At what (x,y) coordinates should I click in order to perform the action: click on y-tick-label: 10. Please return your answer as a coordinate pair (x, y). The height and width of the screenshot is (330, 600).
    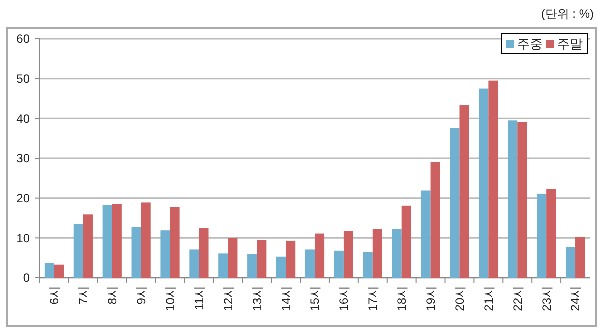
    Looking at the image, I should click on (23, 238).